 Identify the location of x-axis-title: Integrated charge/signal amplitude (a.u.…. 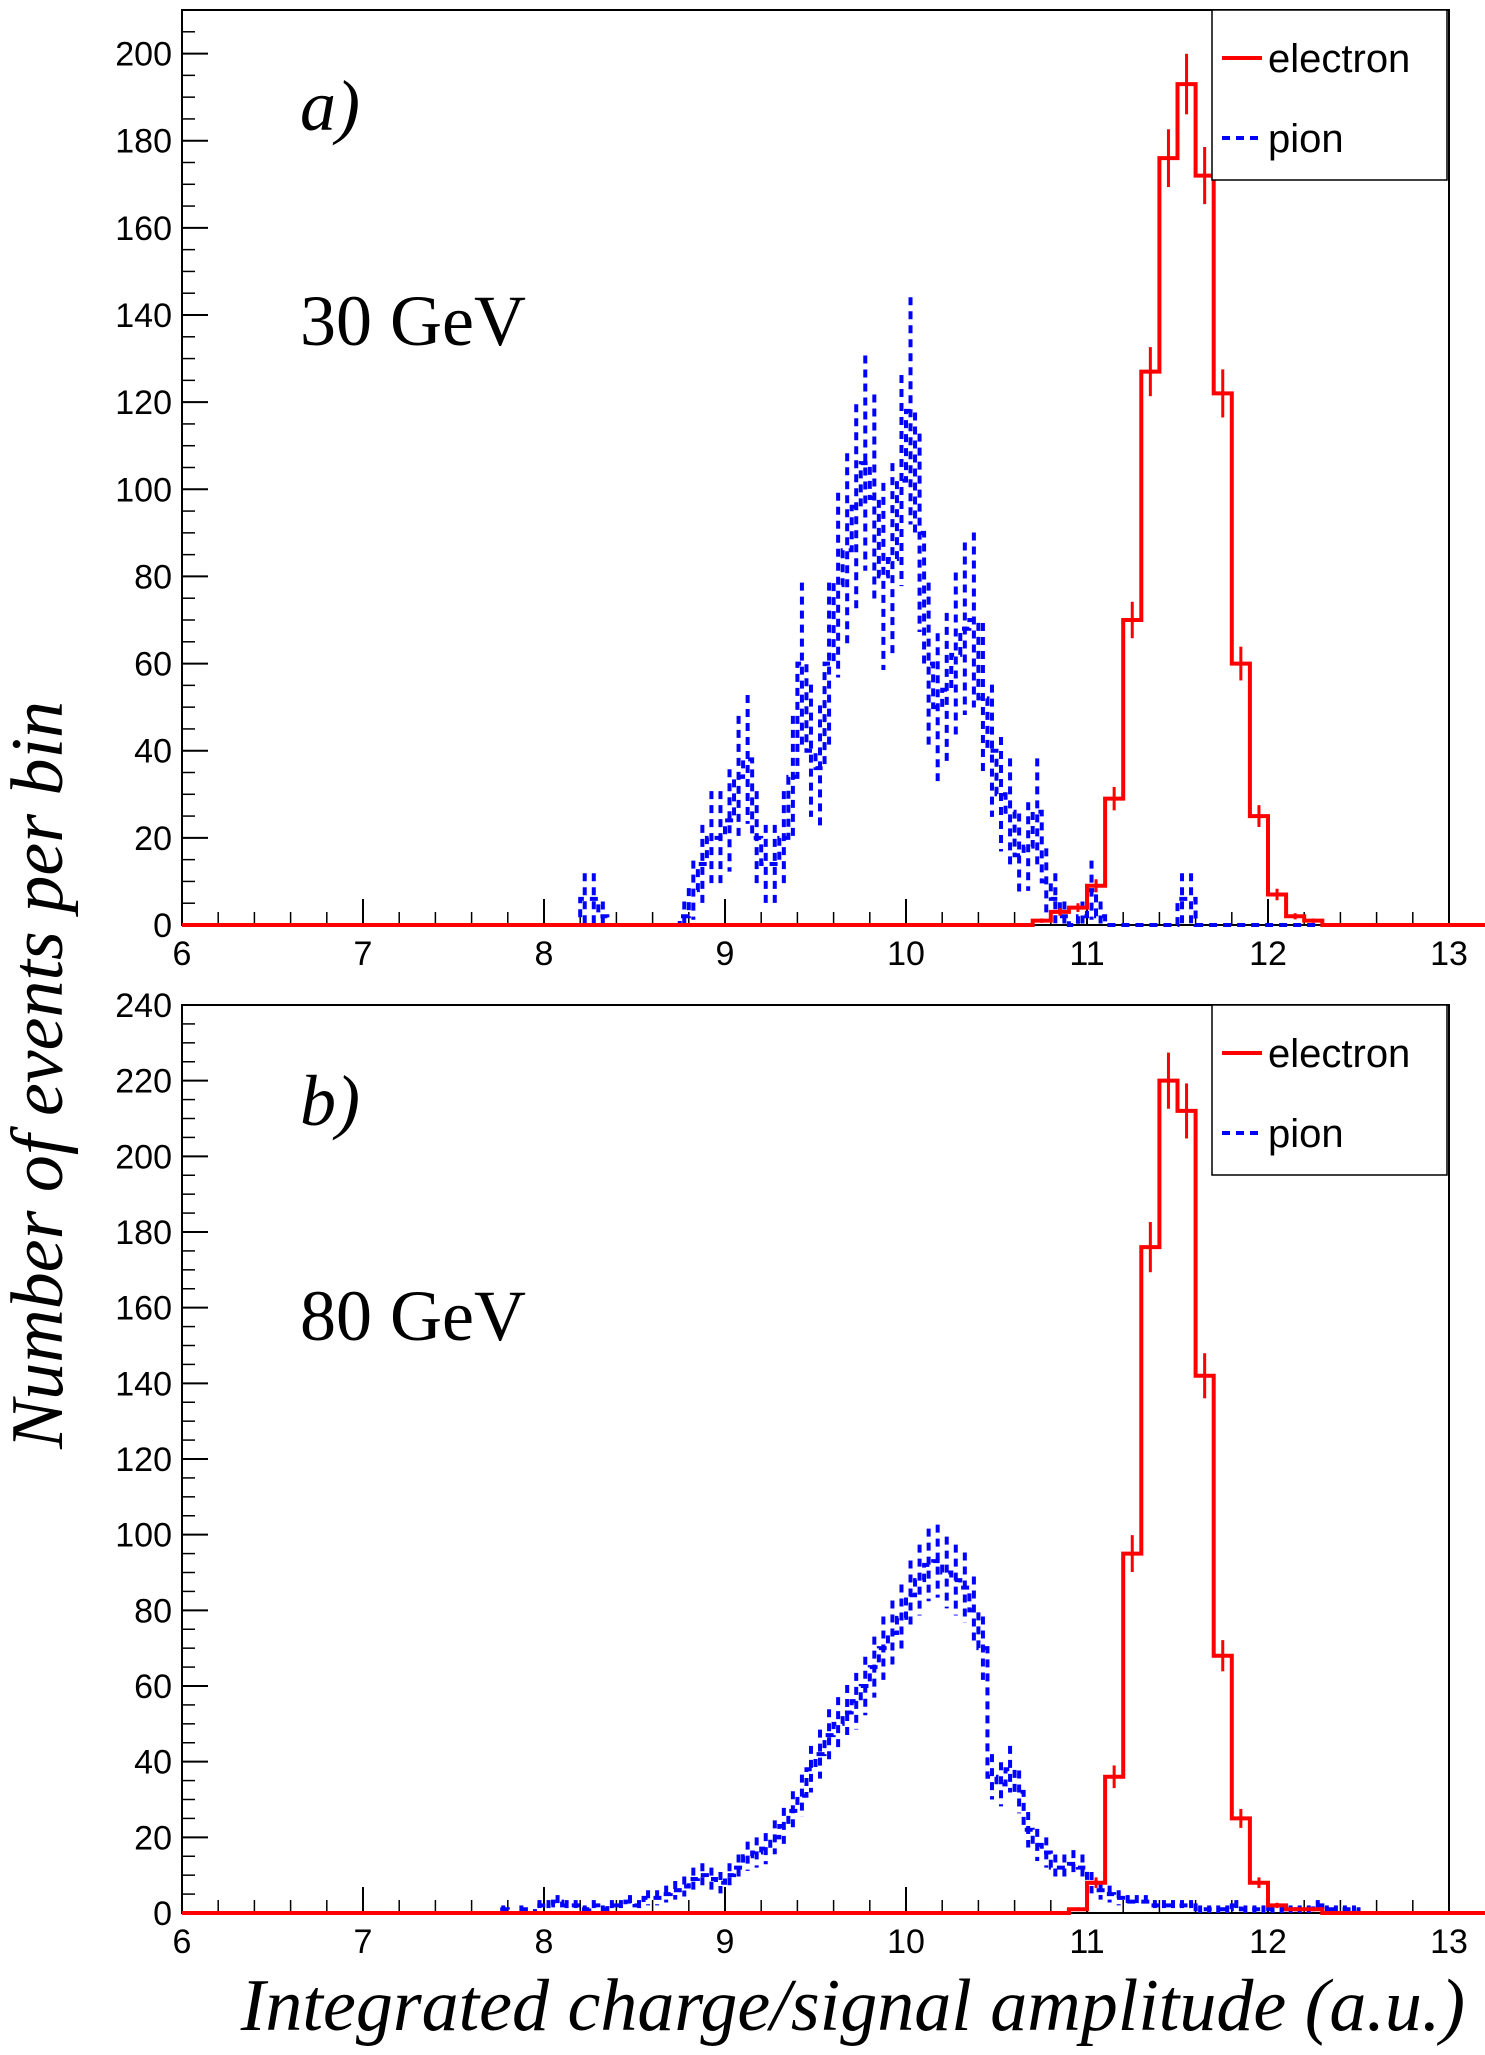
(852, 2006).